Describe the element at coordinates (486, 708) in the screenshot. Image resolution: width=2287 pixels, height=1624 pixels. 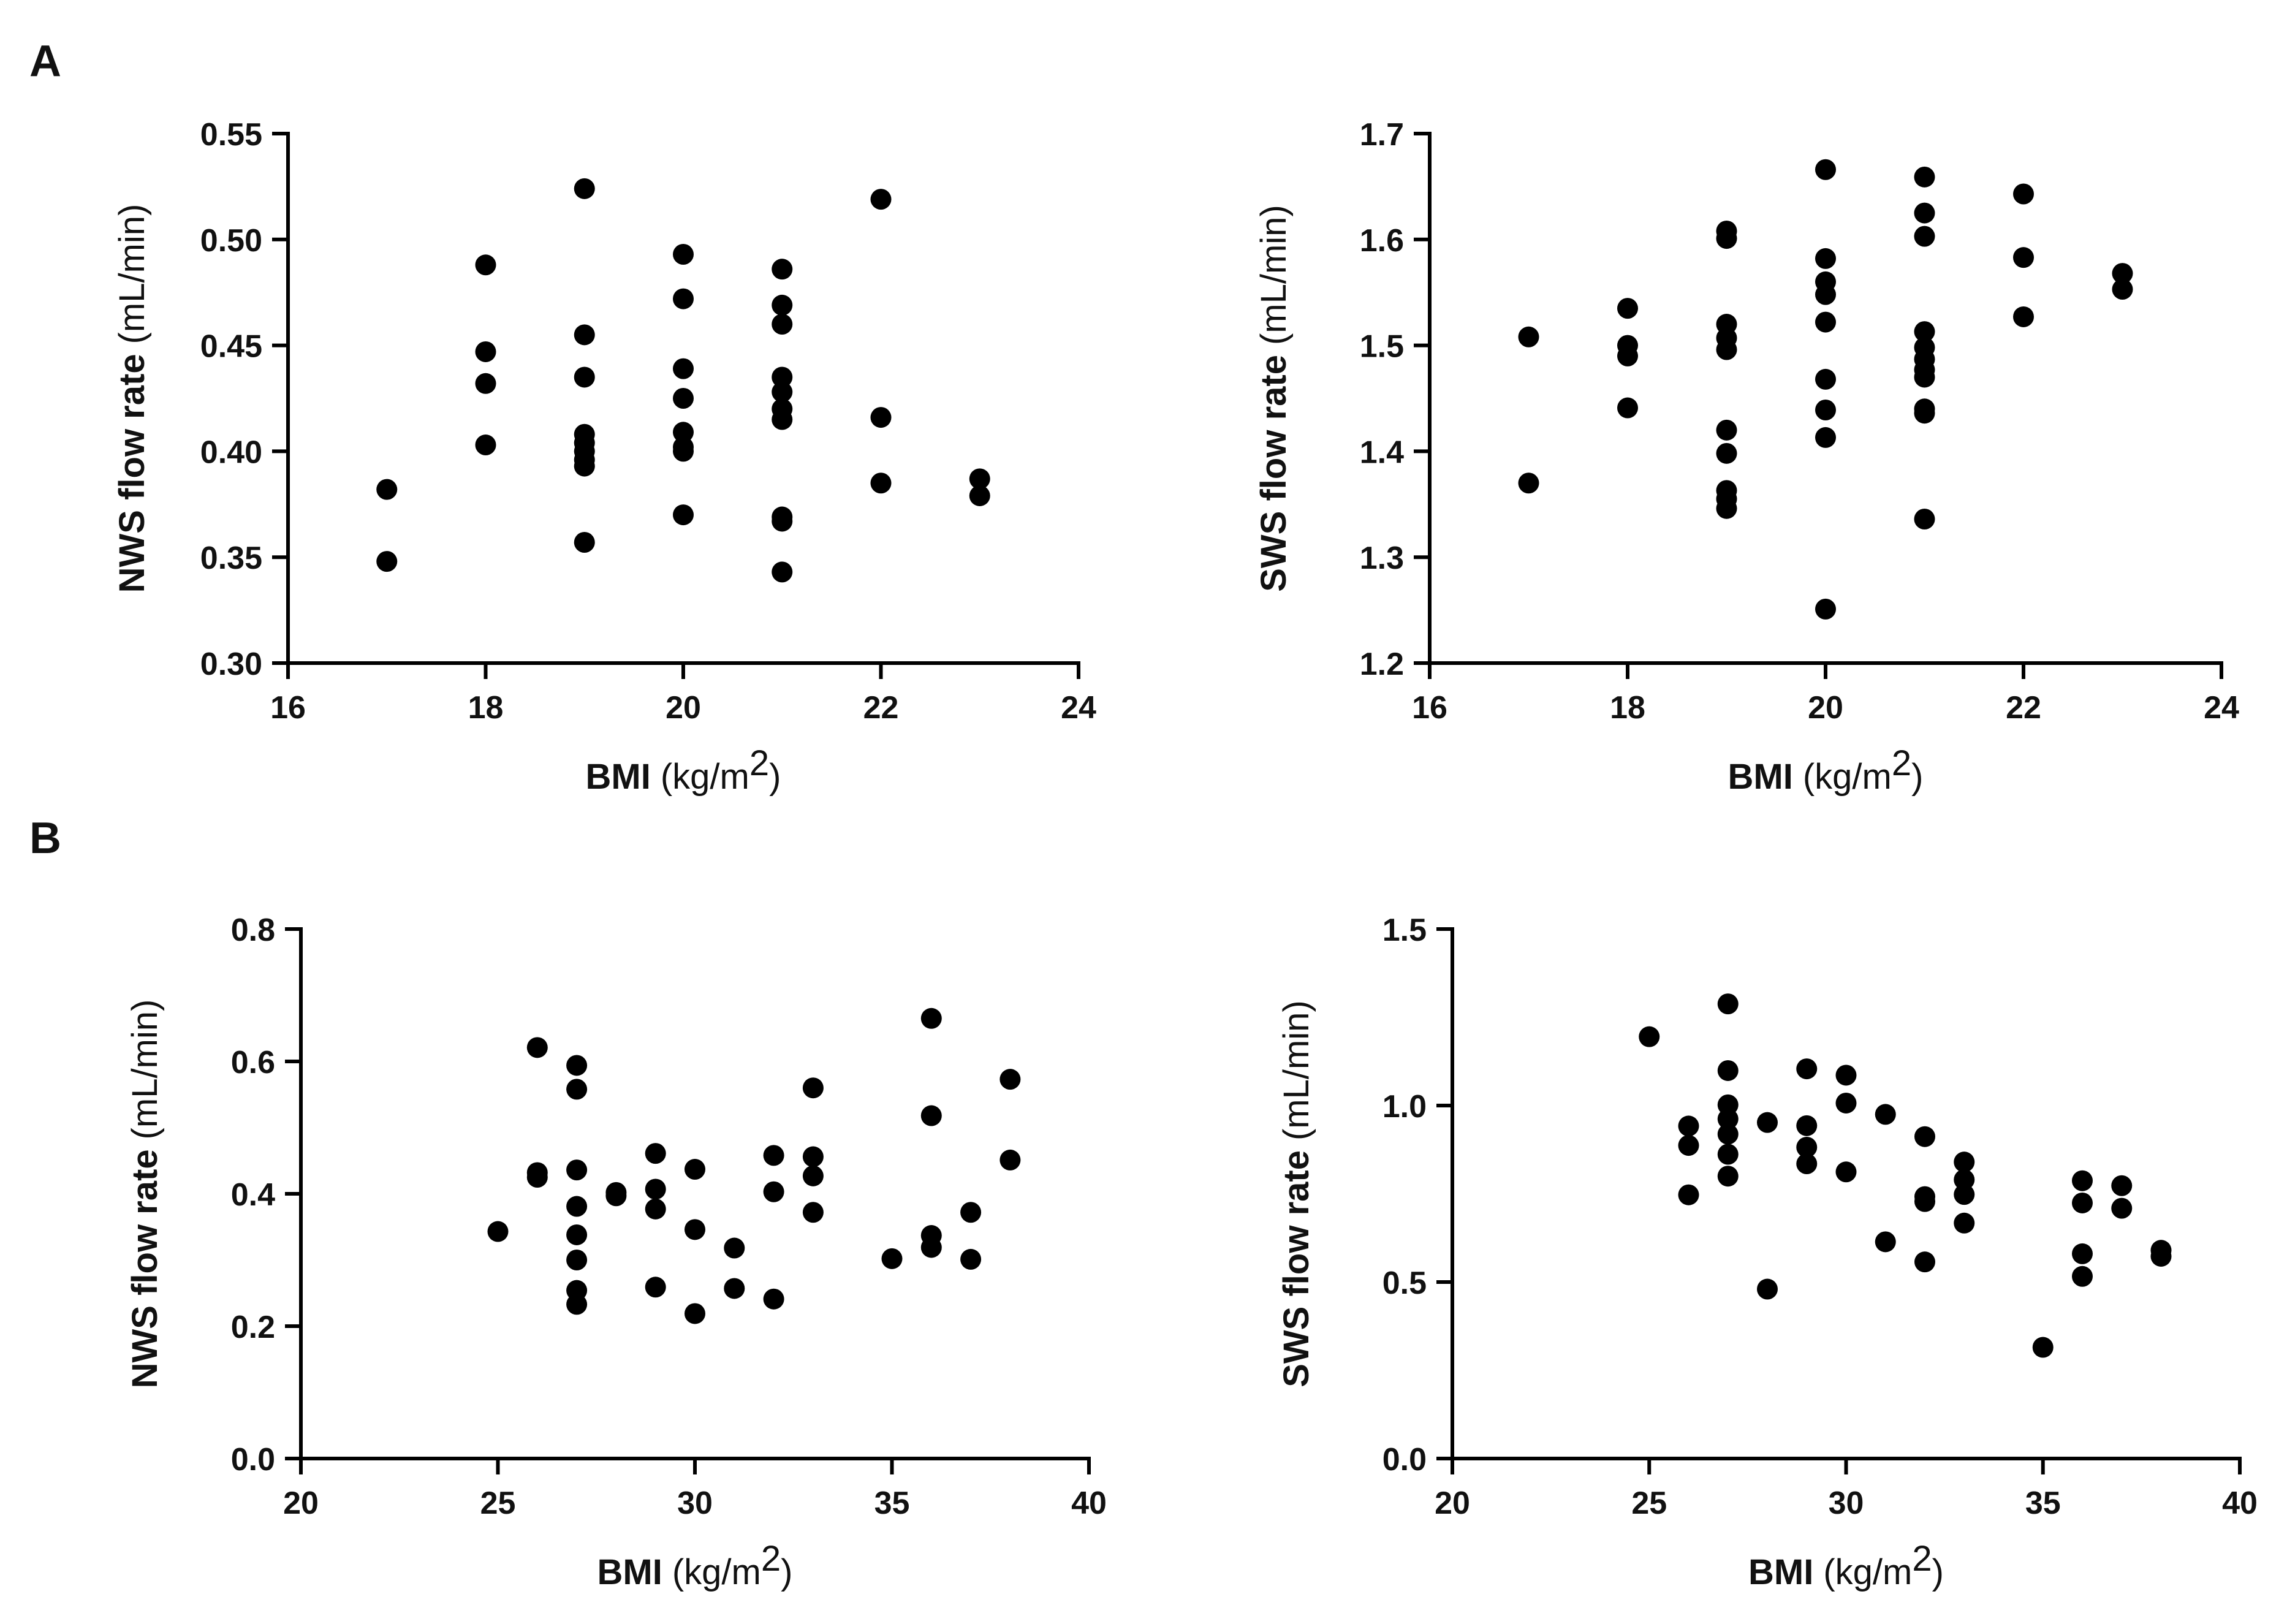
I see `chart-a-nws-x-tick-label: 18` at that location.